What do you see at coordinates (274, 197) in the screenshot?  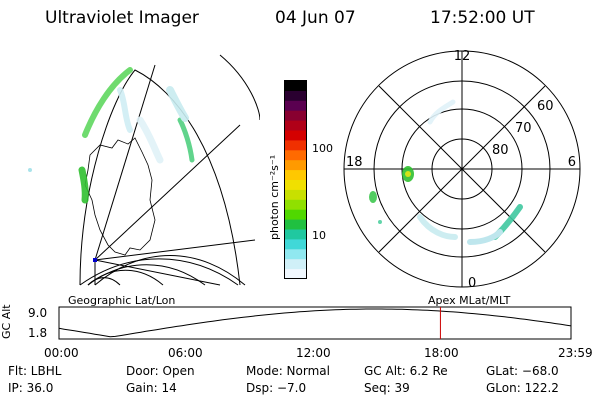 I see `colorbar-label: photon cm⁻²s⁻¹` at bounding box center [274, 197].